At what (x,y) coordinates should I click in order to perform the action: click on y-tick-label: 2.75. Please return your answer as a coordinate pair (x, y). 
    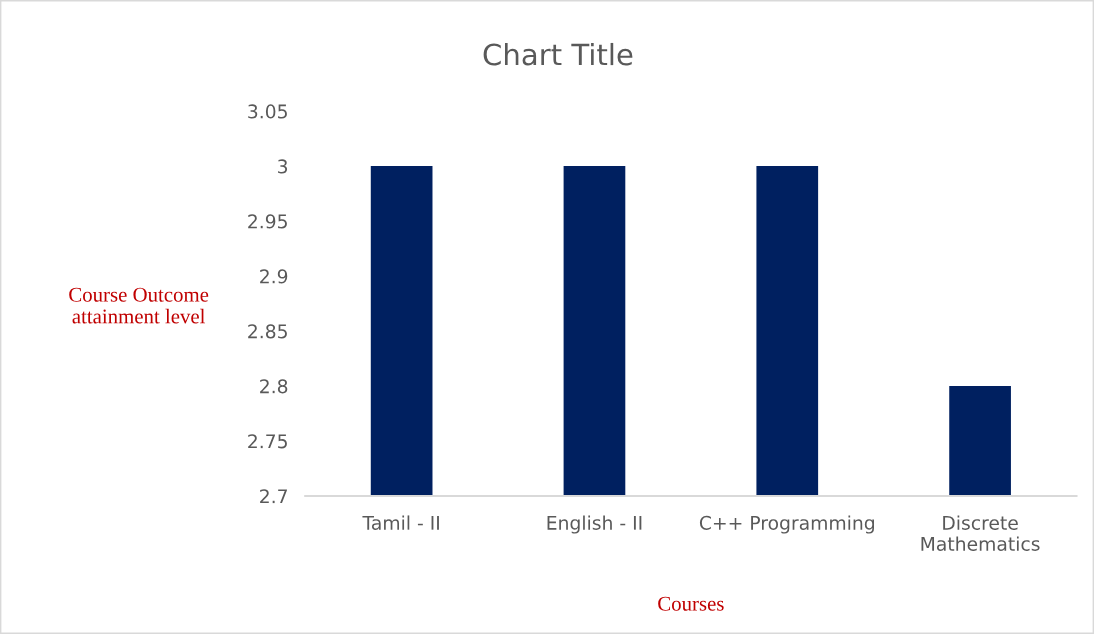
    Looking at the image, I should click on (267, 441).